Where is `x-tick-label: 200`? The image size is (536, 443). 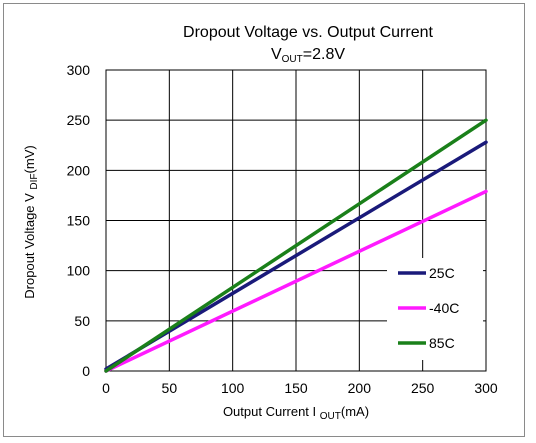 x-tick-label: 200 is located at coordinates (360, 388).